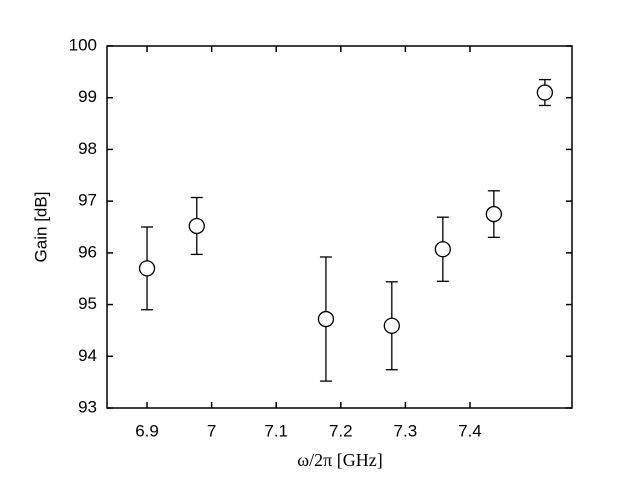 This screenshot has height=500, width=625. Describe the element at coordinates (147, 430) in the screenshot. I see `x-tick-label: 6.9` at that location.